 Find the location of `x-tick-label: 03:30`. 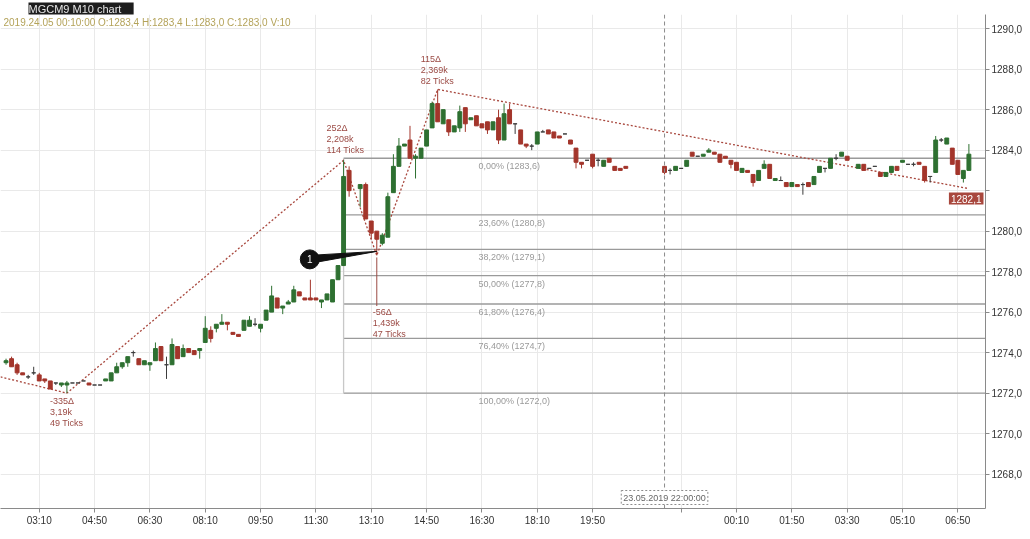

x-tick-label: 03:30 is located at coordinates (847, 520).